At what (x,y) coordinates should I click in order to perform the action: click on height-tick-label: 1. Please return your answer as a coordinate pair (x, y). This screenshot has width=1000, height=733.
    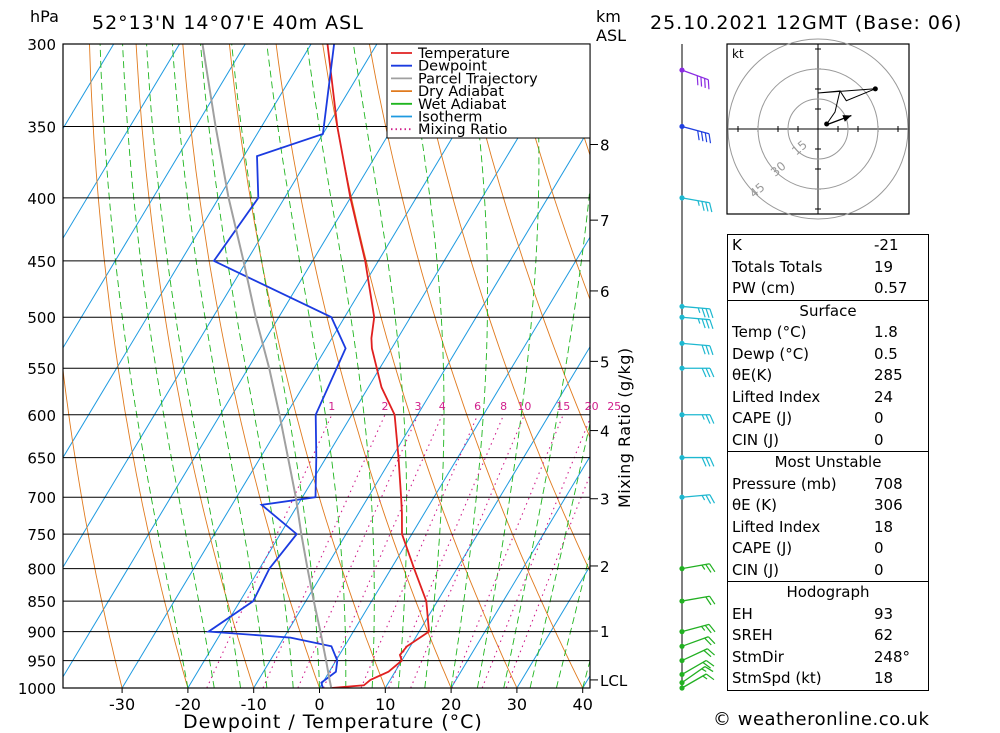
    Looking at the image, I should click on (605, 632).